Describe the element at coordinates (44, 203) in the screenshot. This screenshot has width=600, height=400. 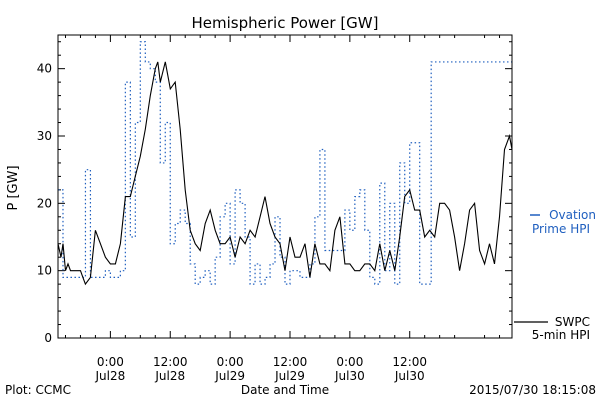
I see `y-tick-label: 20` at that location.